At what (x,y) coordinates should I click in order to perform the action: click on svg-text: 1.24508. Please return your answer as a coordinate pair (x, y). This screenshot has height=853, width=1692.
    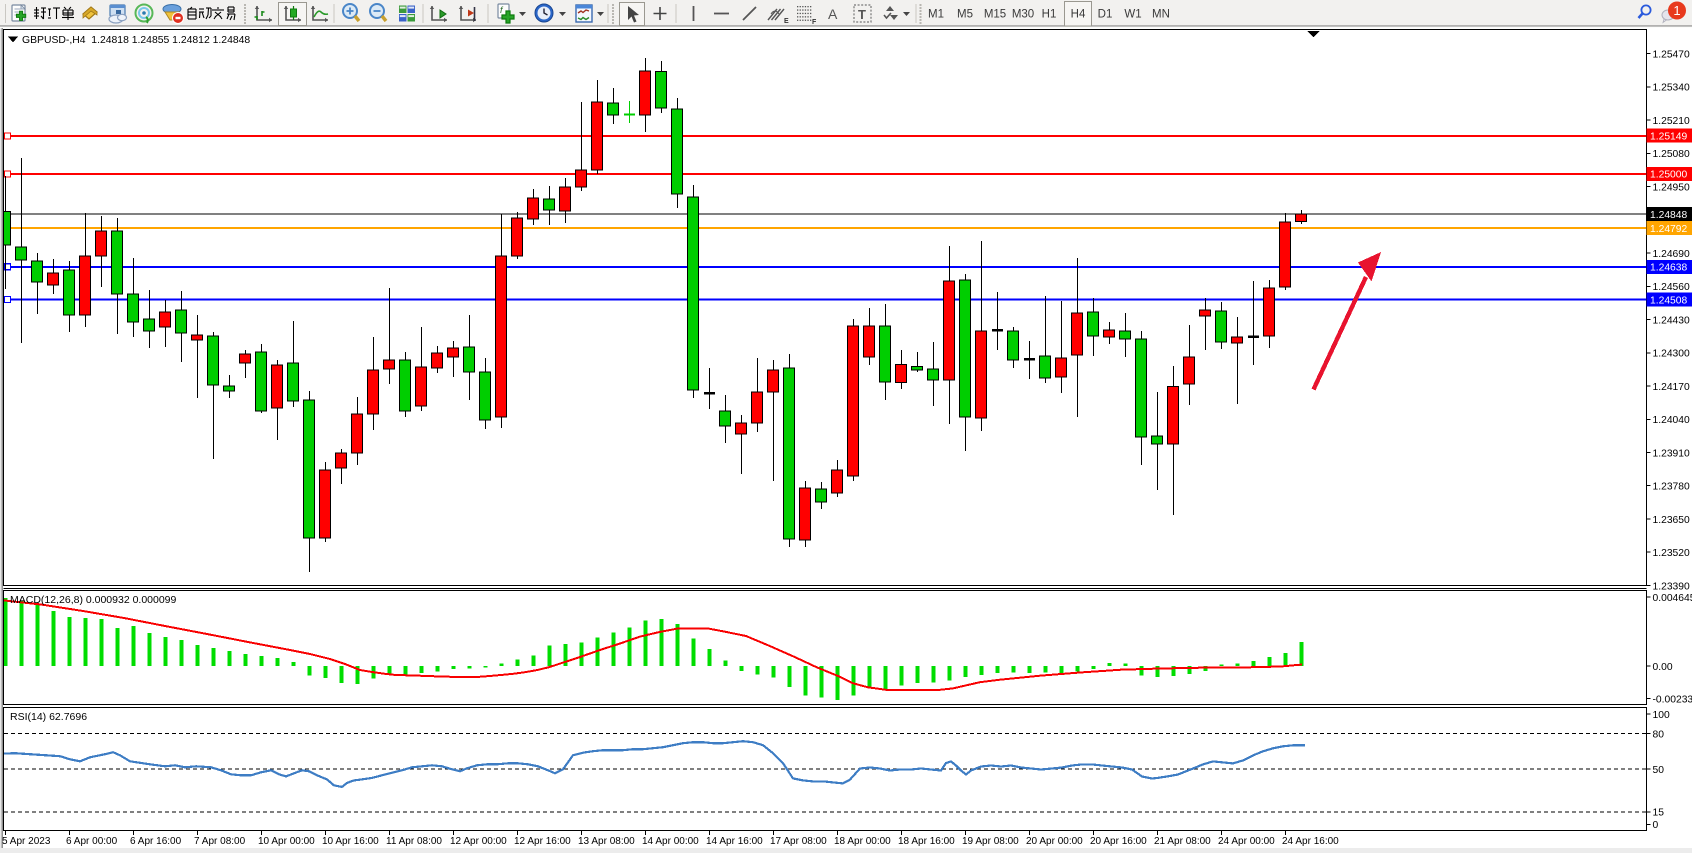
    Looking at the image, I should click on (1668, 300).